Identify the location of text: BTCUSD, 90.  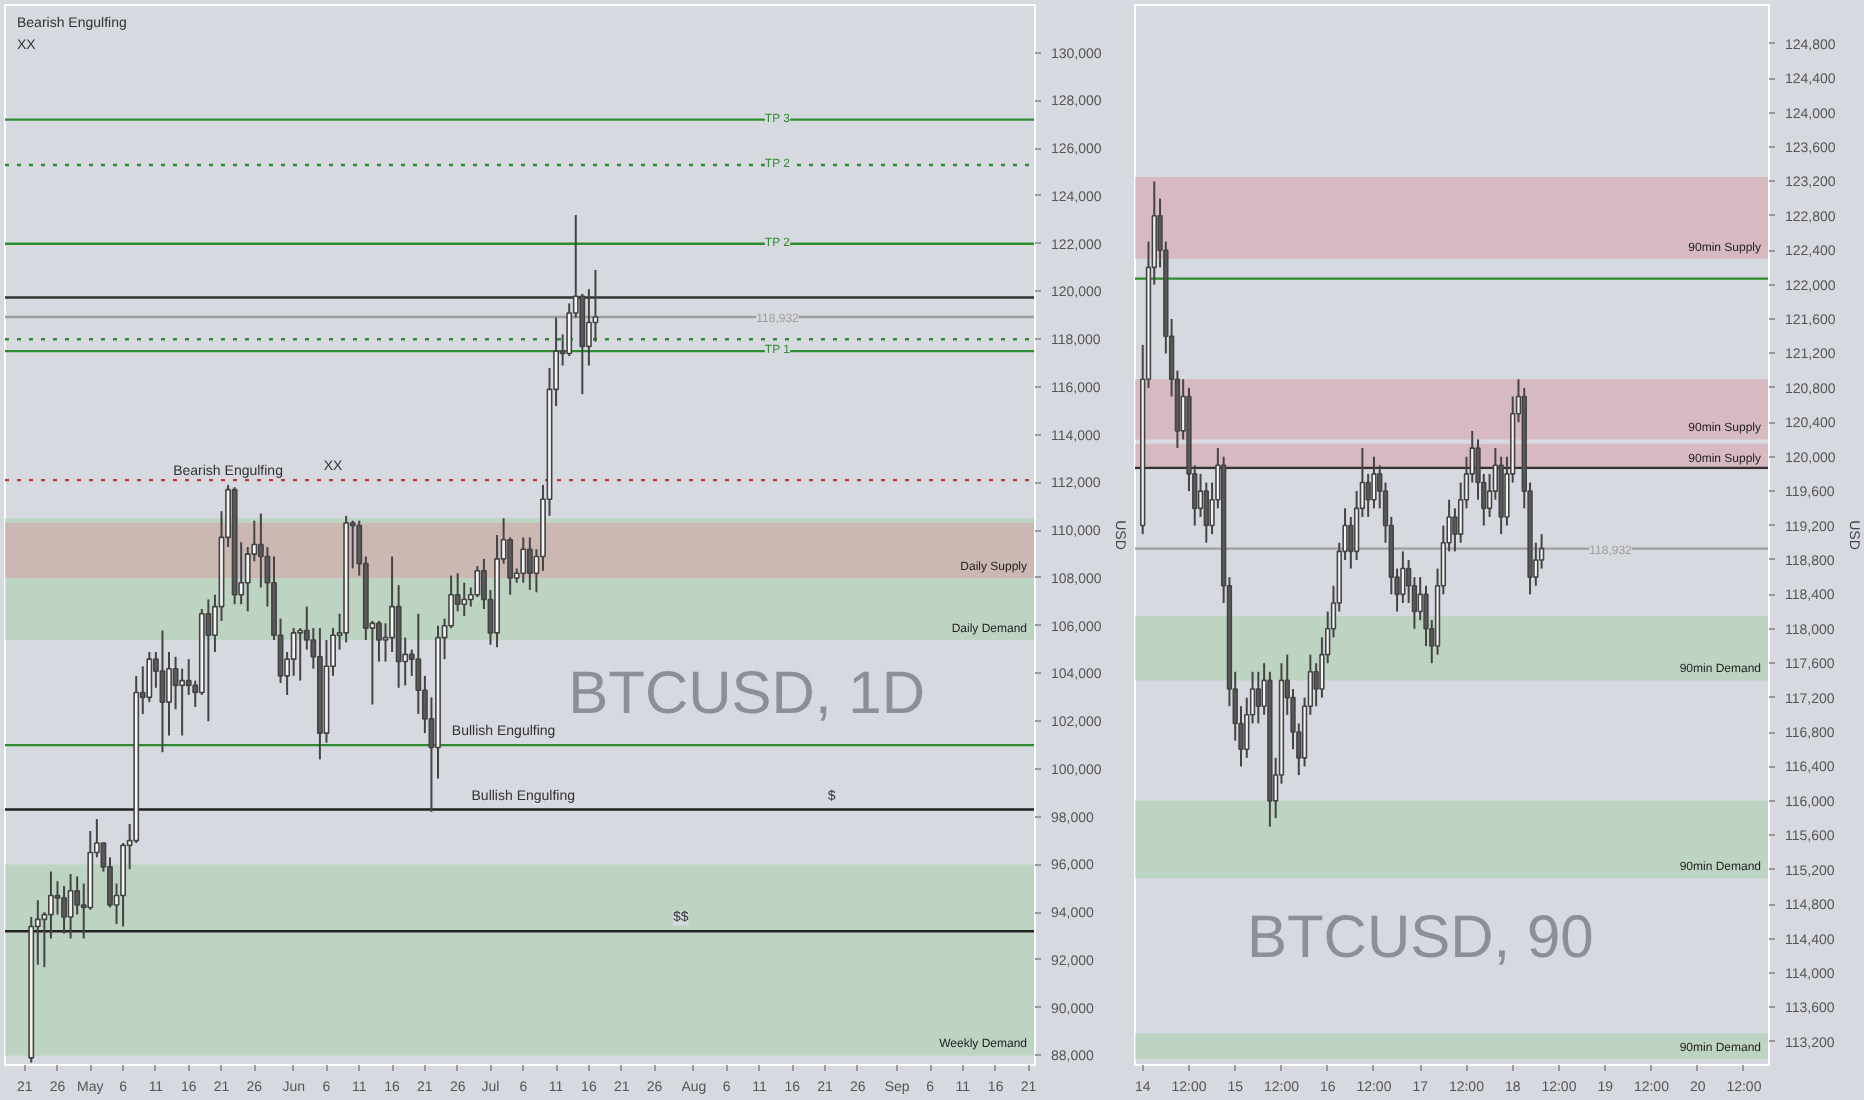
(1420, 937).